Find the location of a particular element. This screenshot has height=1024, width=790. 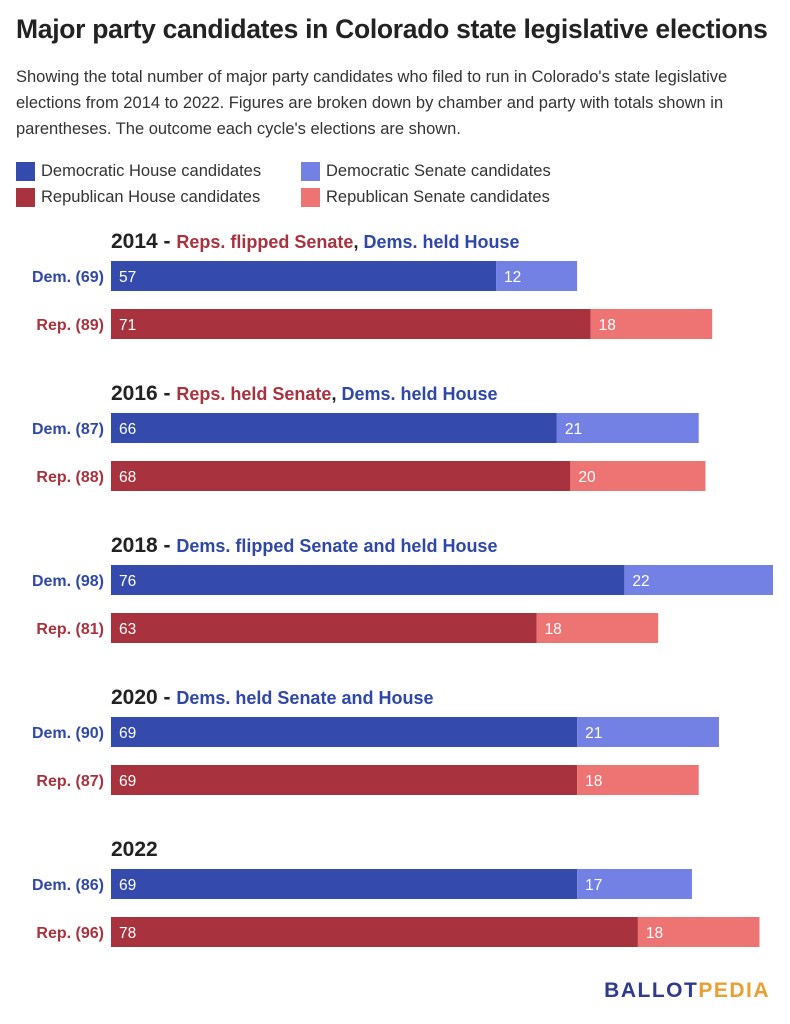

bar-dem-senate-2018 is located at coordinates (698, 580).